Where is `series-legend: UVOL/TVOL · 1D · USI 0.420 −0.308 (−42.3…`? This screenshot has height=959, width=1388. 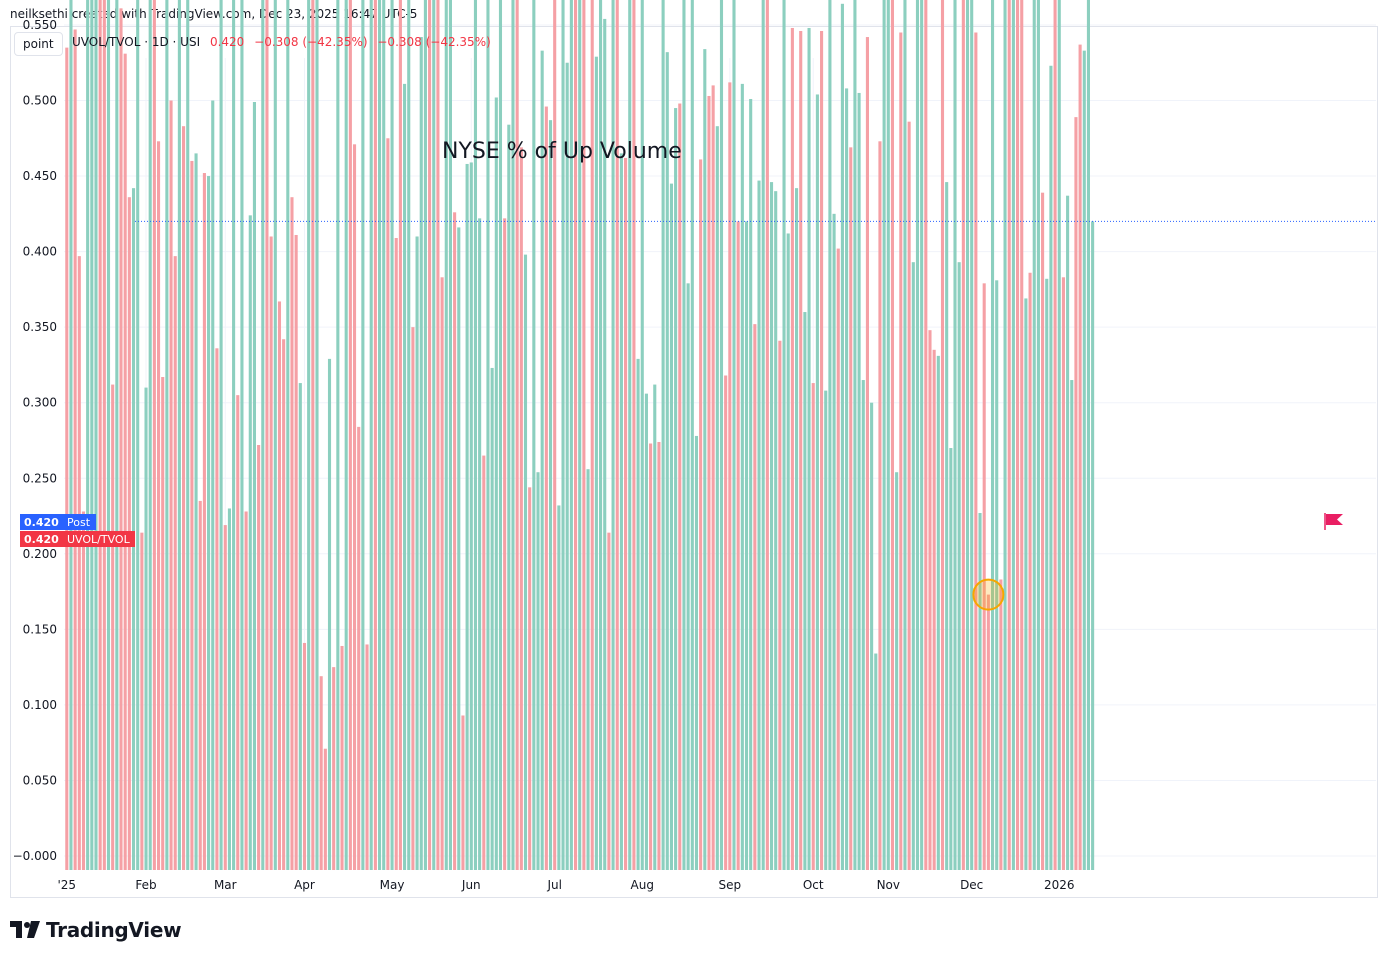 series-legend: UVOL/TVOL · 1D · USI 0.420 −0.308 (−42.3… is located at coordinates (281, 42).